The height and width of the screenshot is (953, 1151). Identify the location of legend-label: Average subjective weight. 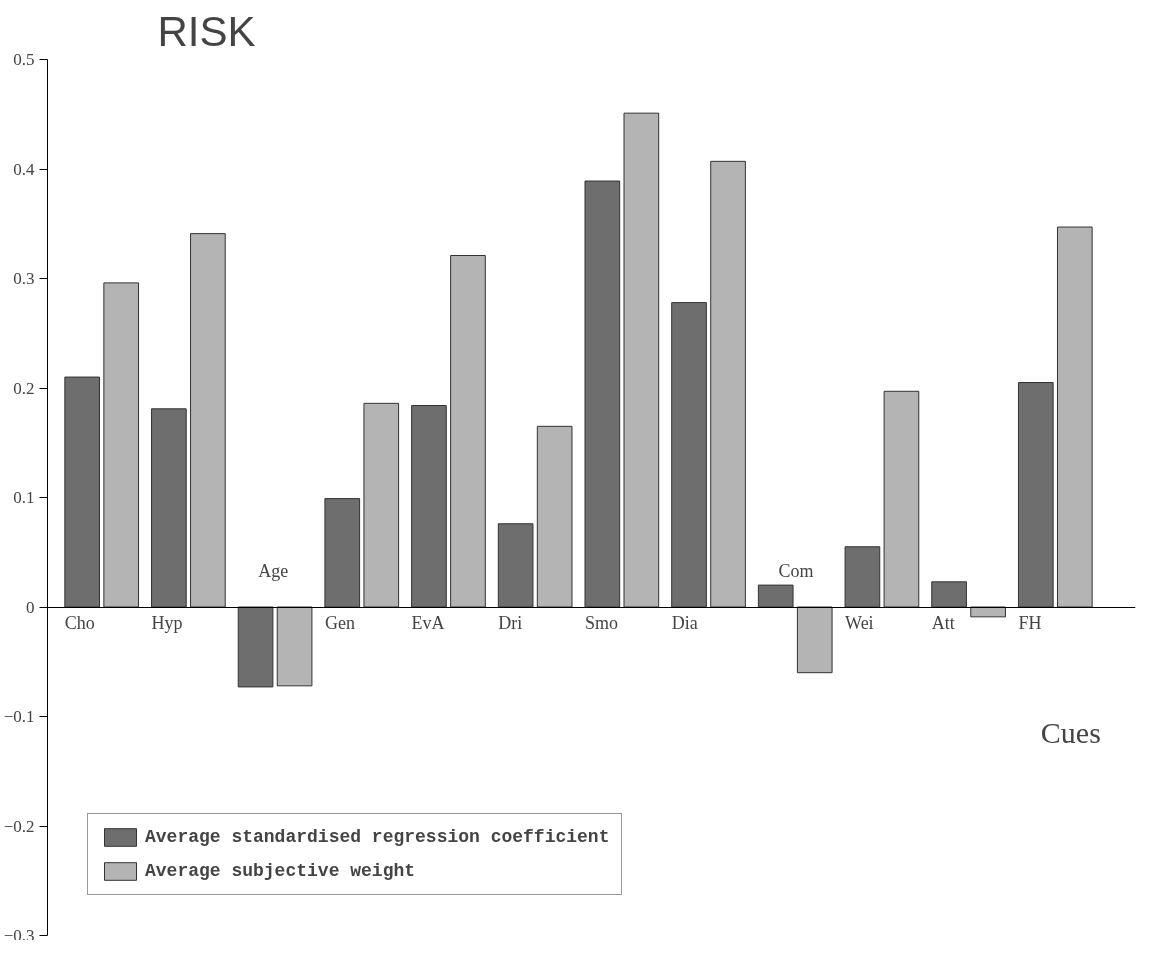
(280, 871).